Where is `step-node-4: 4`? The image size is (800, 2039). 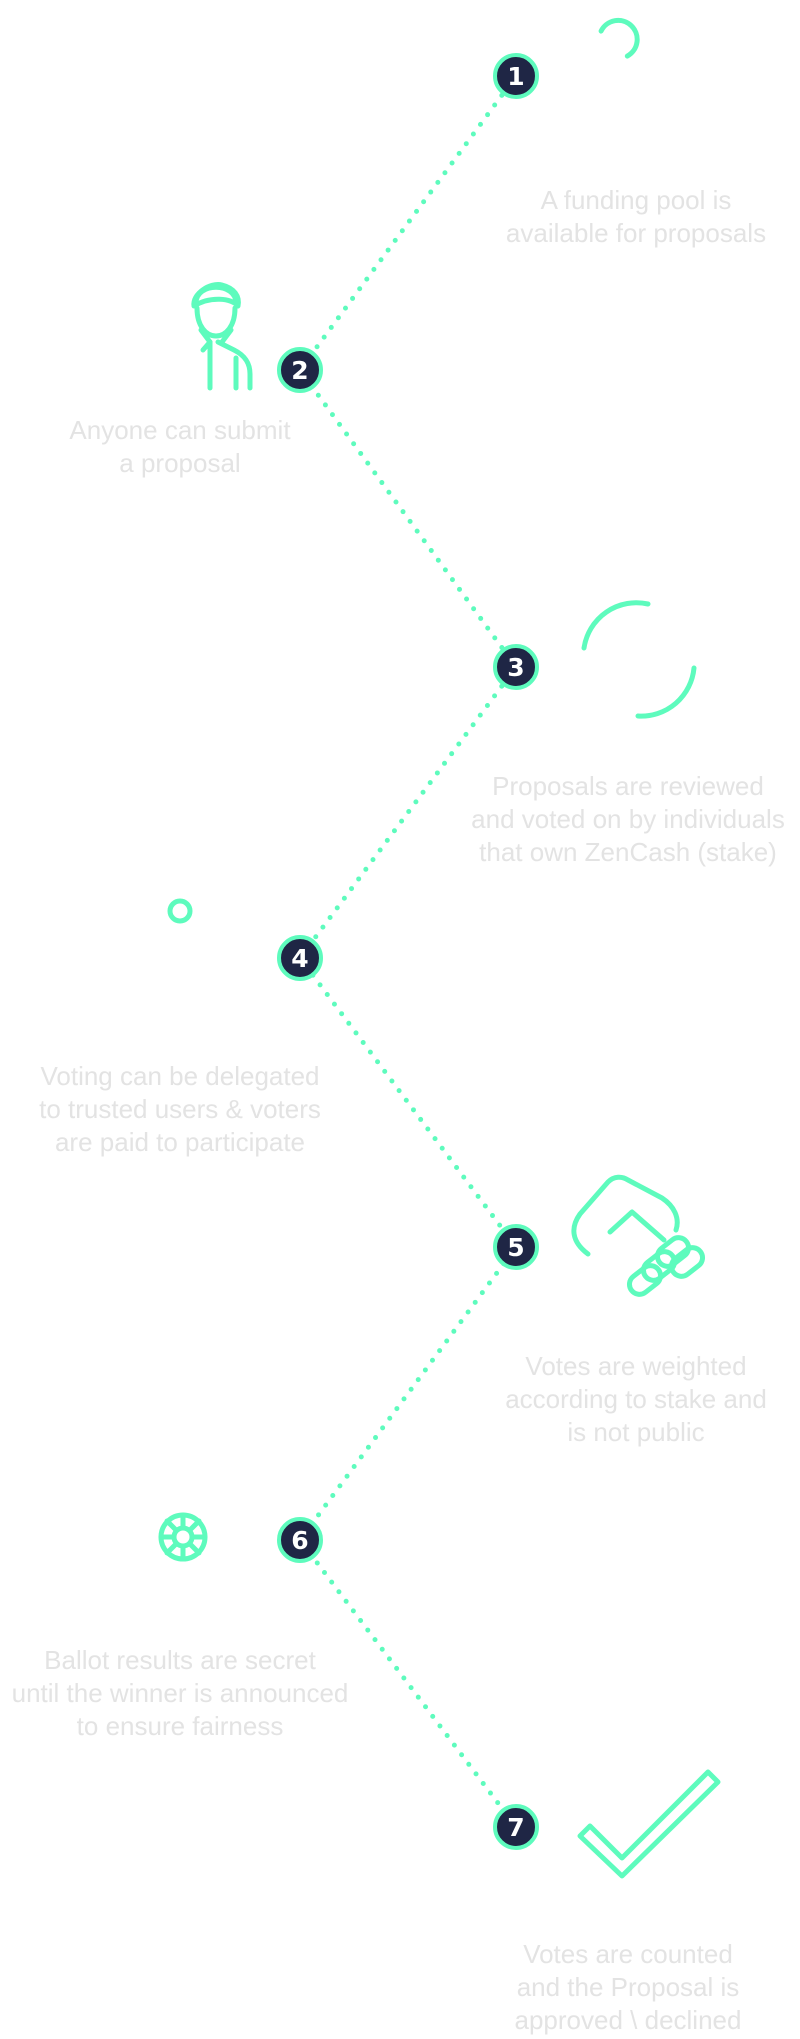 step-node-4: 4 is located at coordinates (300, 958).